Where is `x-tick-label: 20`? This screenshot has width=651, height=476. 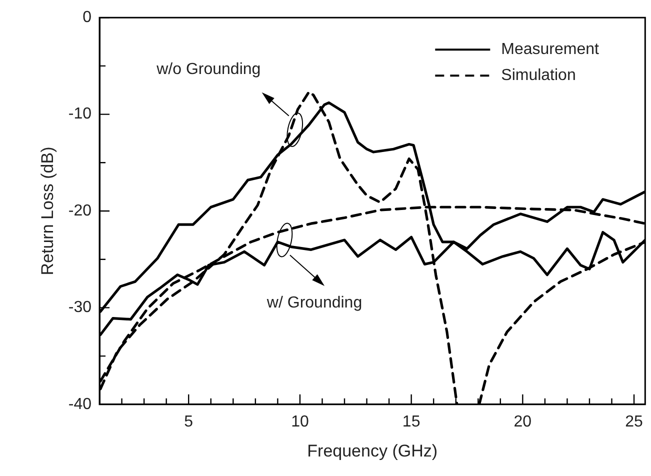 x-tick-label: 20 is located at coordinates (523, 421).